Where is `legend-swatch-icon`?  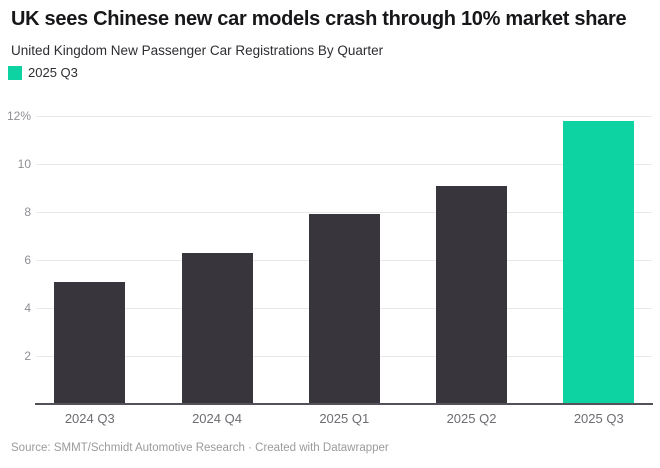 legend-swatch-icon is located at coordinates (15, 72).